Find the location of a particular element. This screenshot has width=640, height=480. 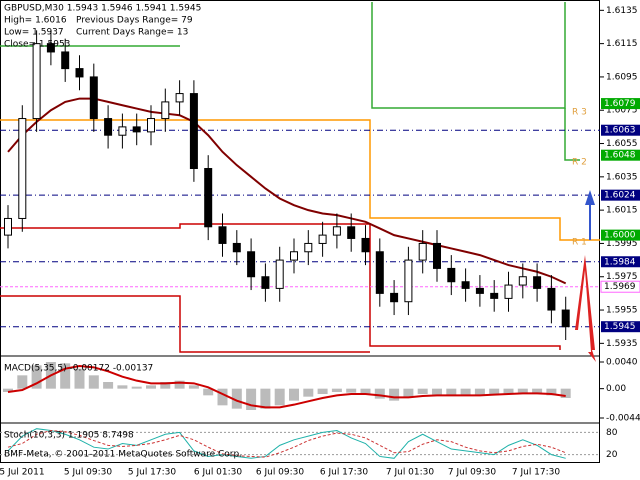

y-tick-label: 20 is located at coordinates (612, 455).